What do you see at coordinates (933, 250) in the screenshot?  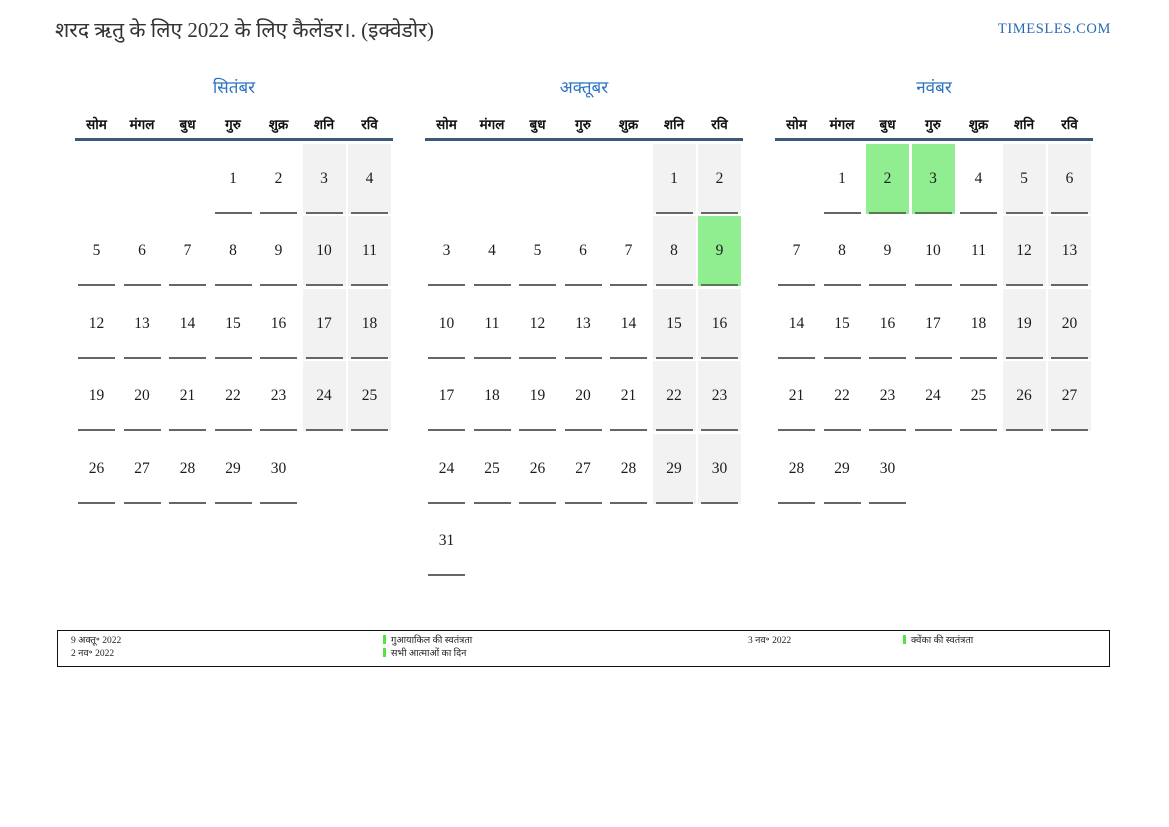 I see `day-number: 10` at bounding box center [933, 250].